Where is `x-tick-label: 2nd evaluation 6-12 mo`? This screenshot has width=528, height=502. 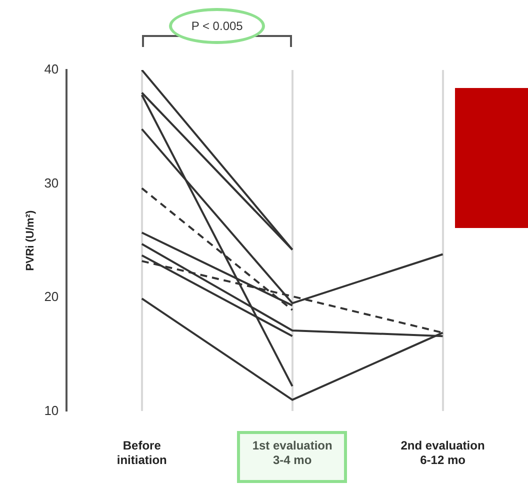
x-tick-label: 2nd evaluation 6-12 mo is located at coordinates (442, 453).